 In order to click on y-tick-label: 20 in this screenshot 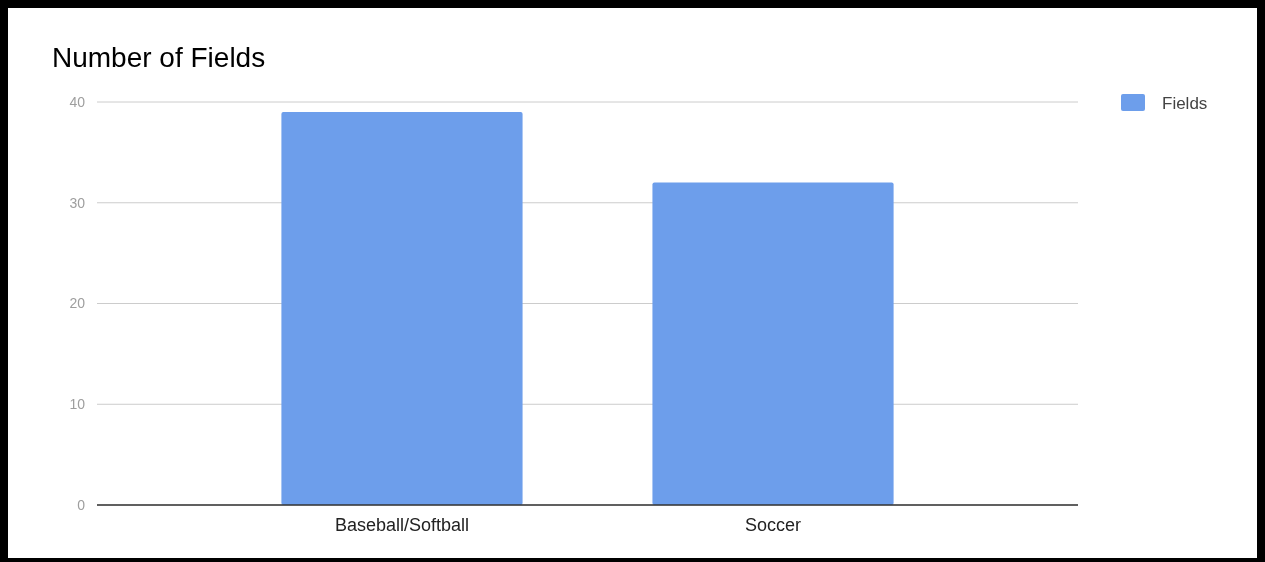, I will do `click(77, 303)`.